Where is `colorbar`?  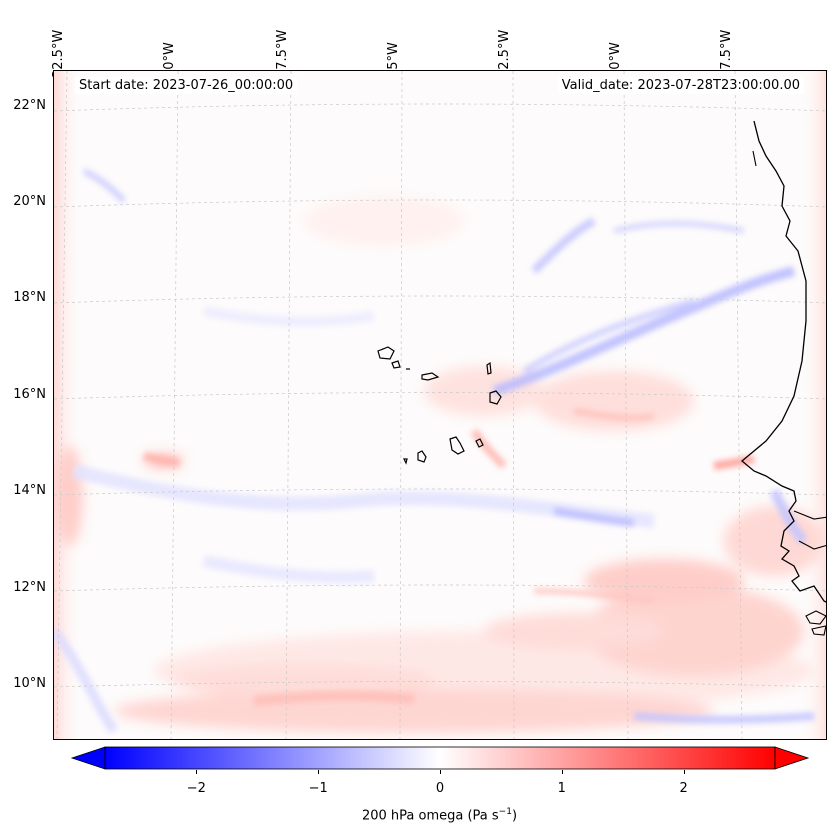
colorbar is located at coordinates (440, 758).